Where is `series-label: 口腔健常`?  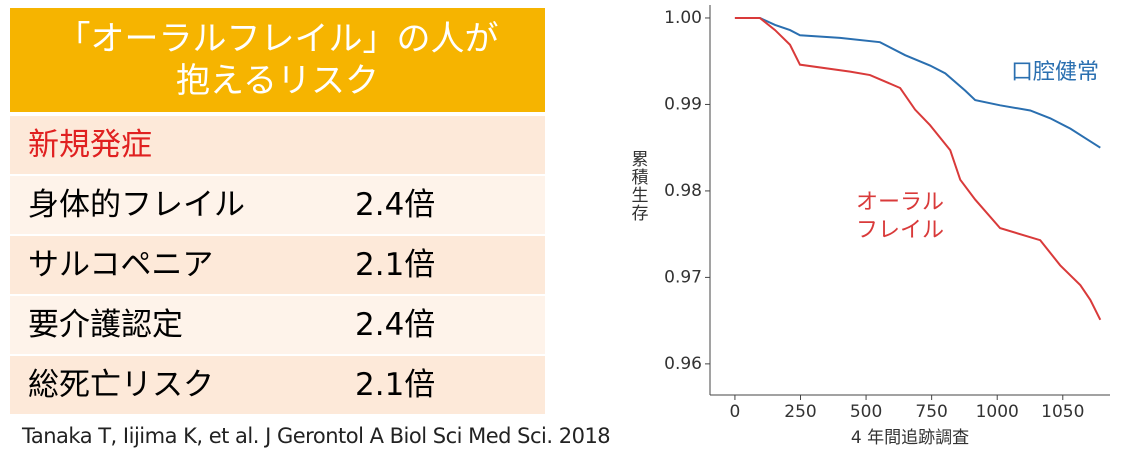
series-label: 口腔健常 is located at coordinates (1055, 72).